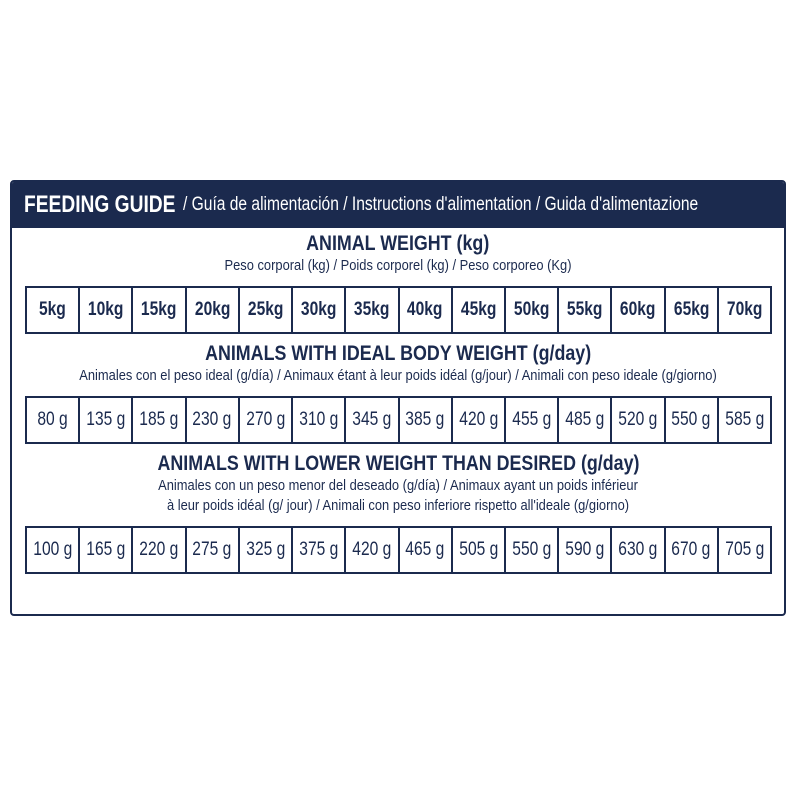 Image resolution: width=800 pixels, height=800 pixels. I want to click on cell: 20kg, so click(213, 310).